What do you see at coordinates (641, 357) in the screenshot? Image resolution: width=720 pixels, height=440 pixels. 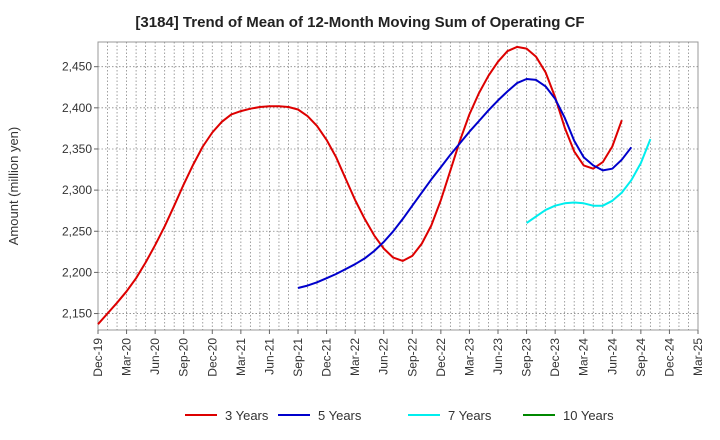 I see `x-tick-label: Sep-24` at bounding box center [641, 357].